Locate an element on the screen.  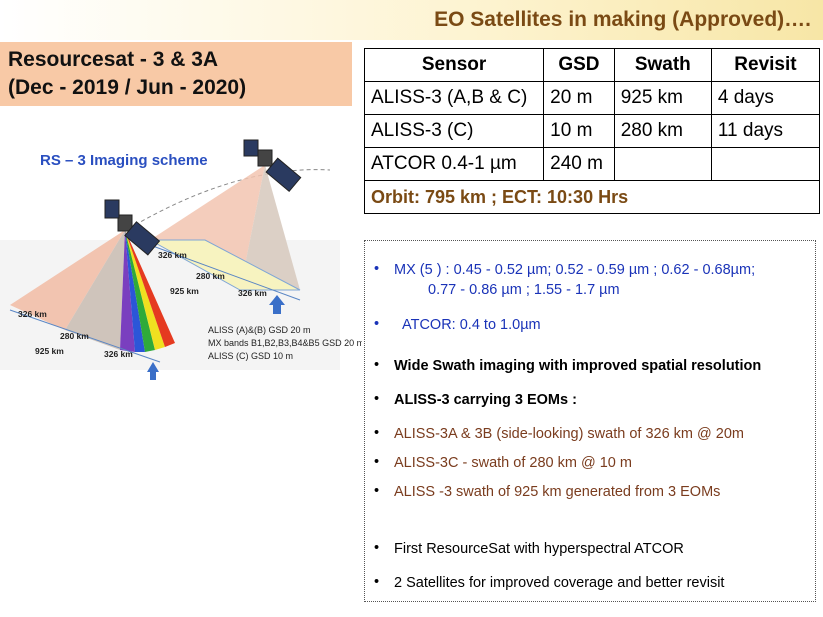
header-cell: GSD is located at coordinates (579, 65).